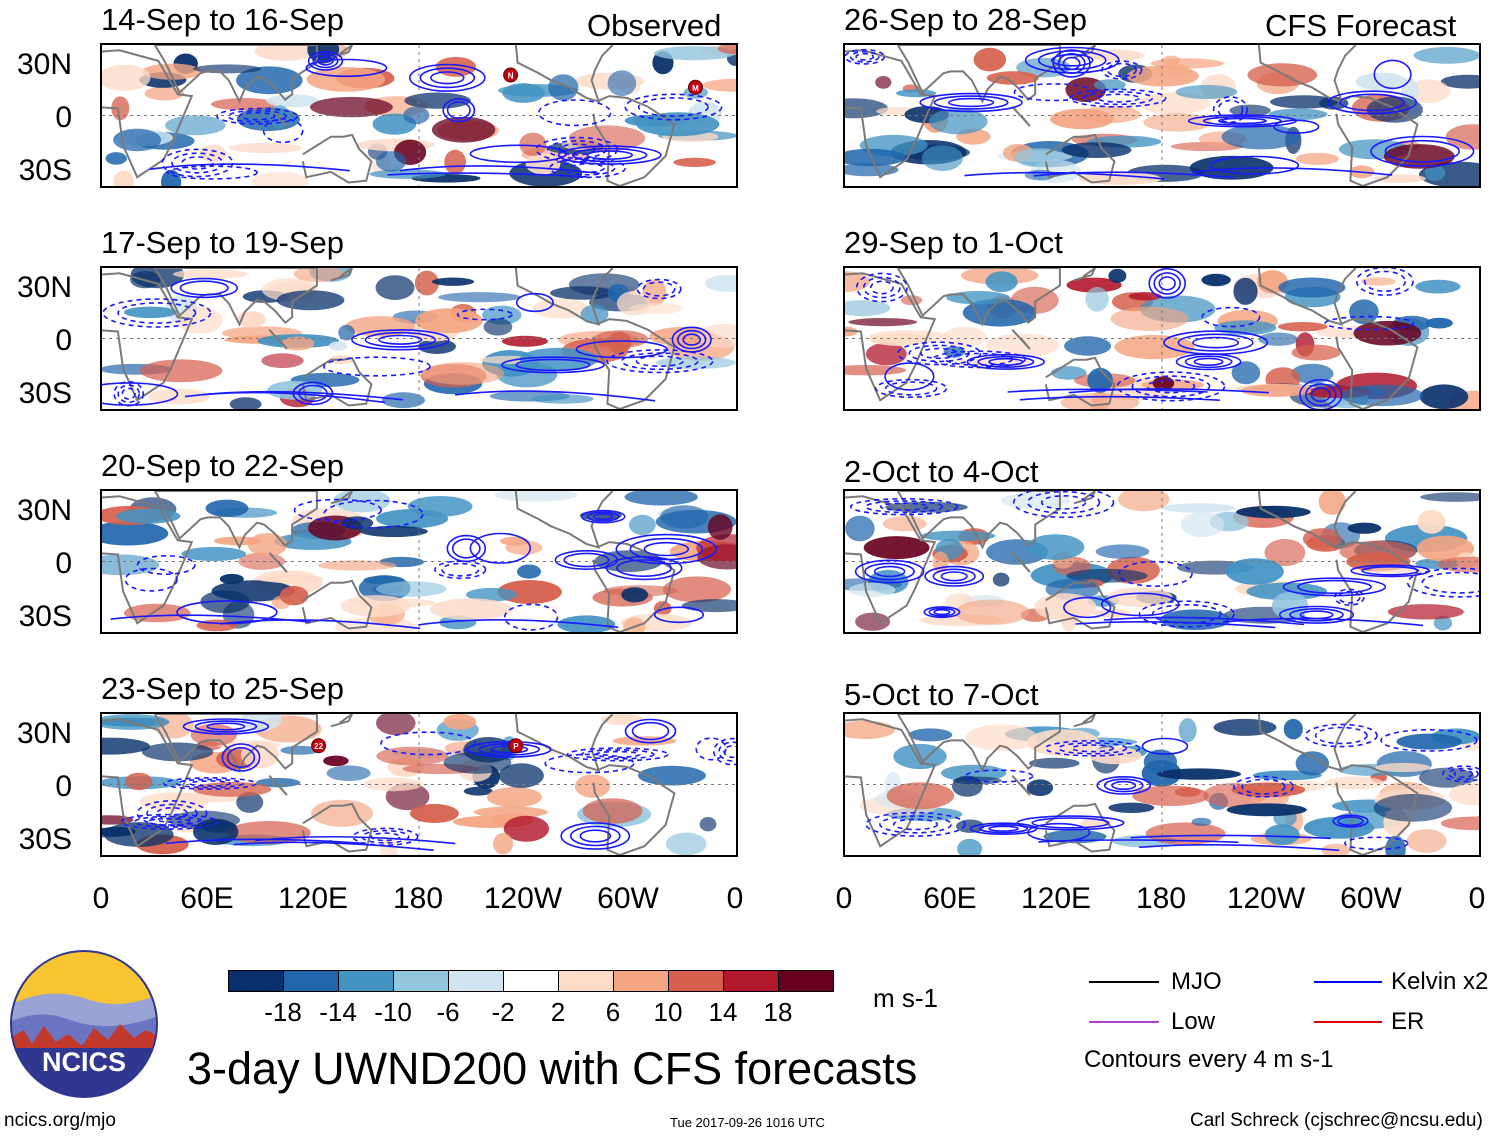 This screenshot has height=1137, width=1510. Describe the element at coordinates (966, 19) in the screenshot. I see `panel-title: 26-Sep to 28-Sep` at that location.